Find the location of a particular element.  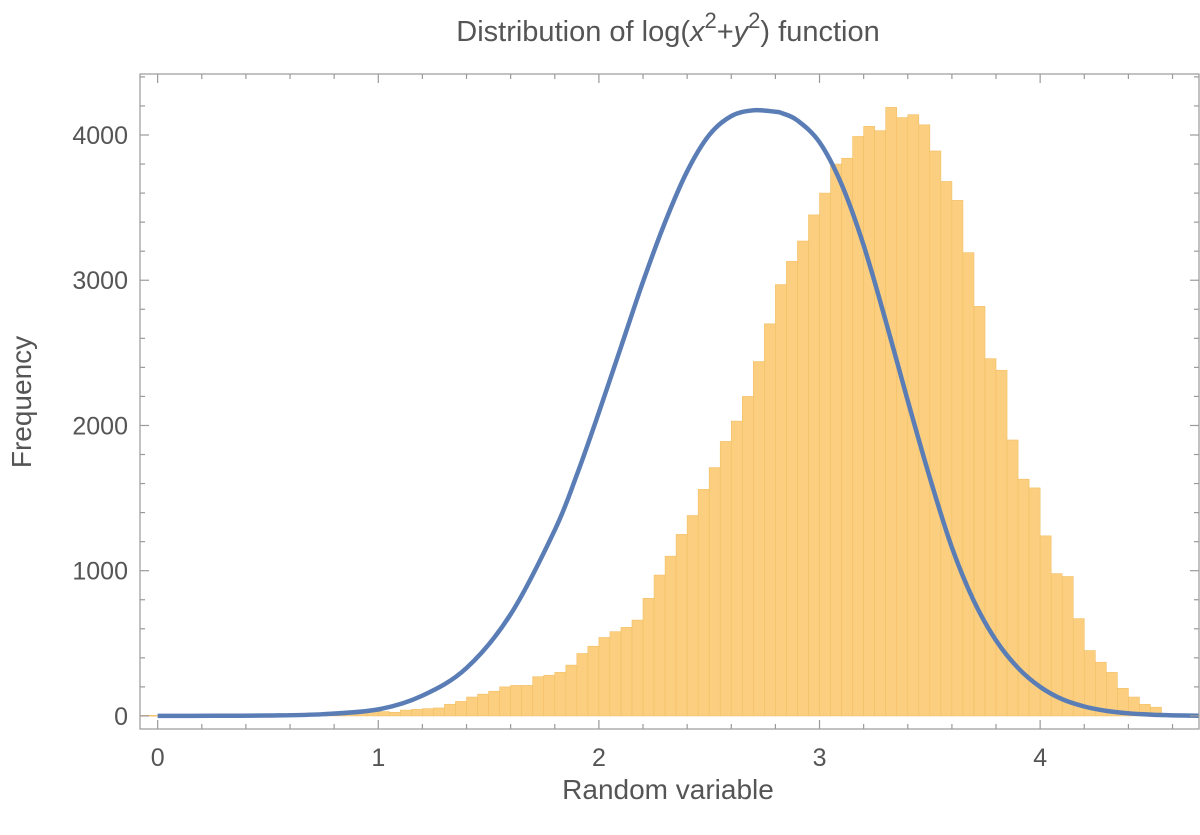

y-tick-label: 2000 is located at coordinates (100, 426).